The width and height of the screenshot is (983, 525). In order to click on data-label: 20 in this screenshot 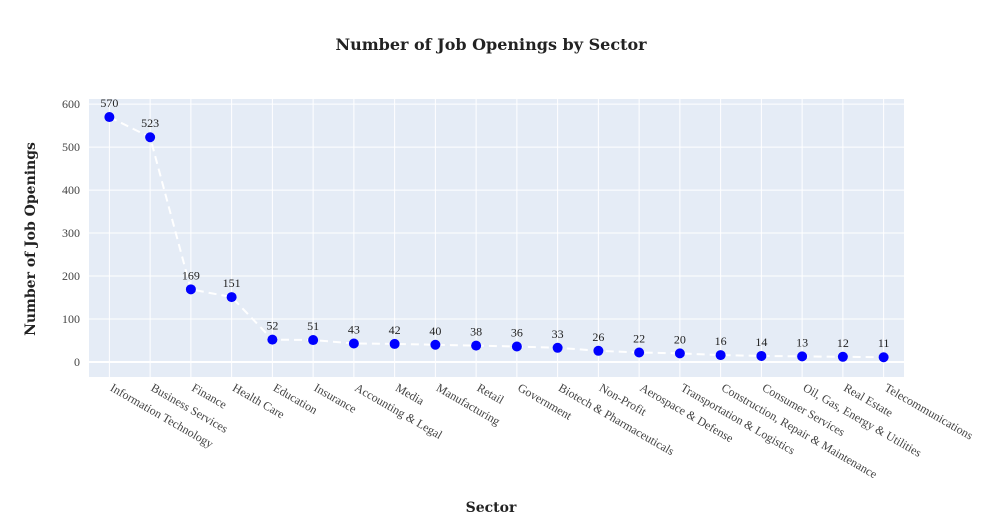, I will do `click(680, 339)`.